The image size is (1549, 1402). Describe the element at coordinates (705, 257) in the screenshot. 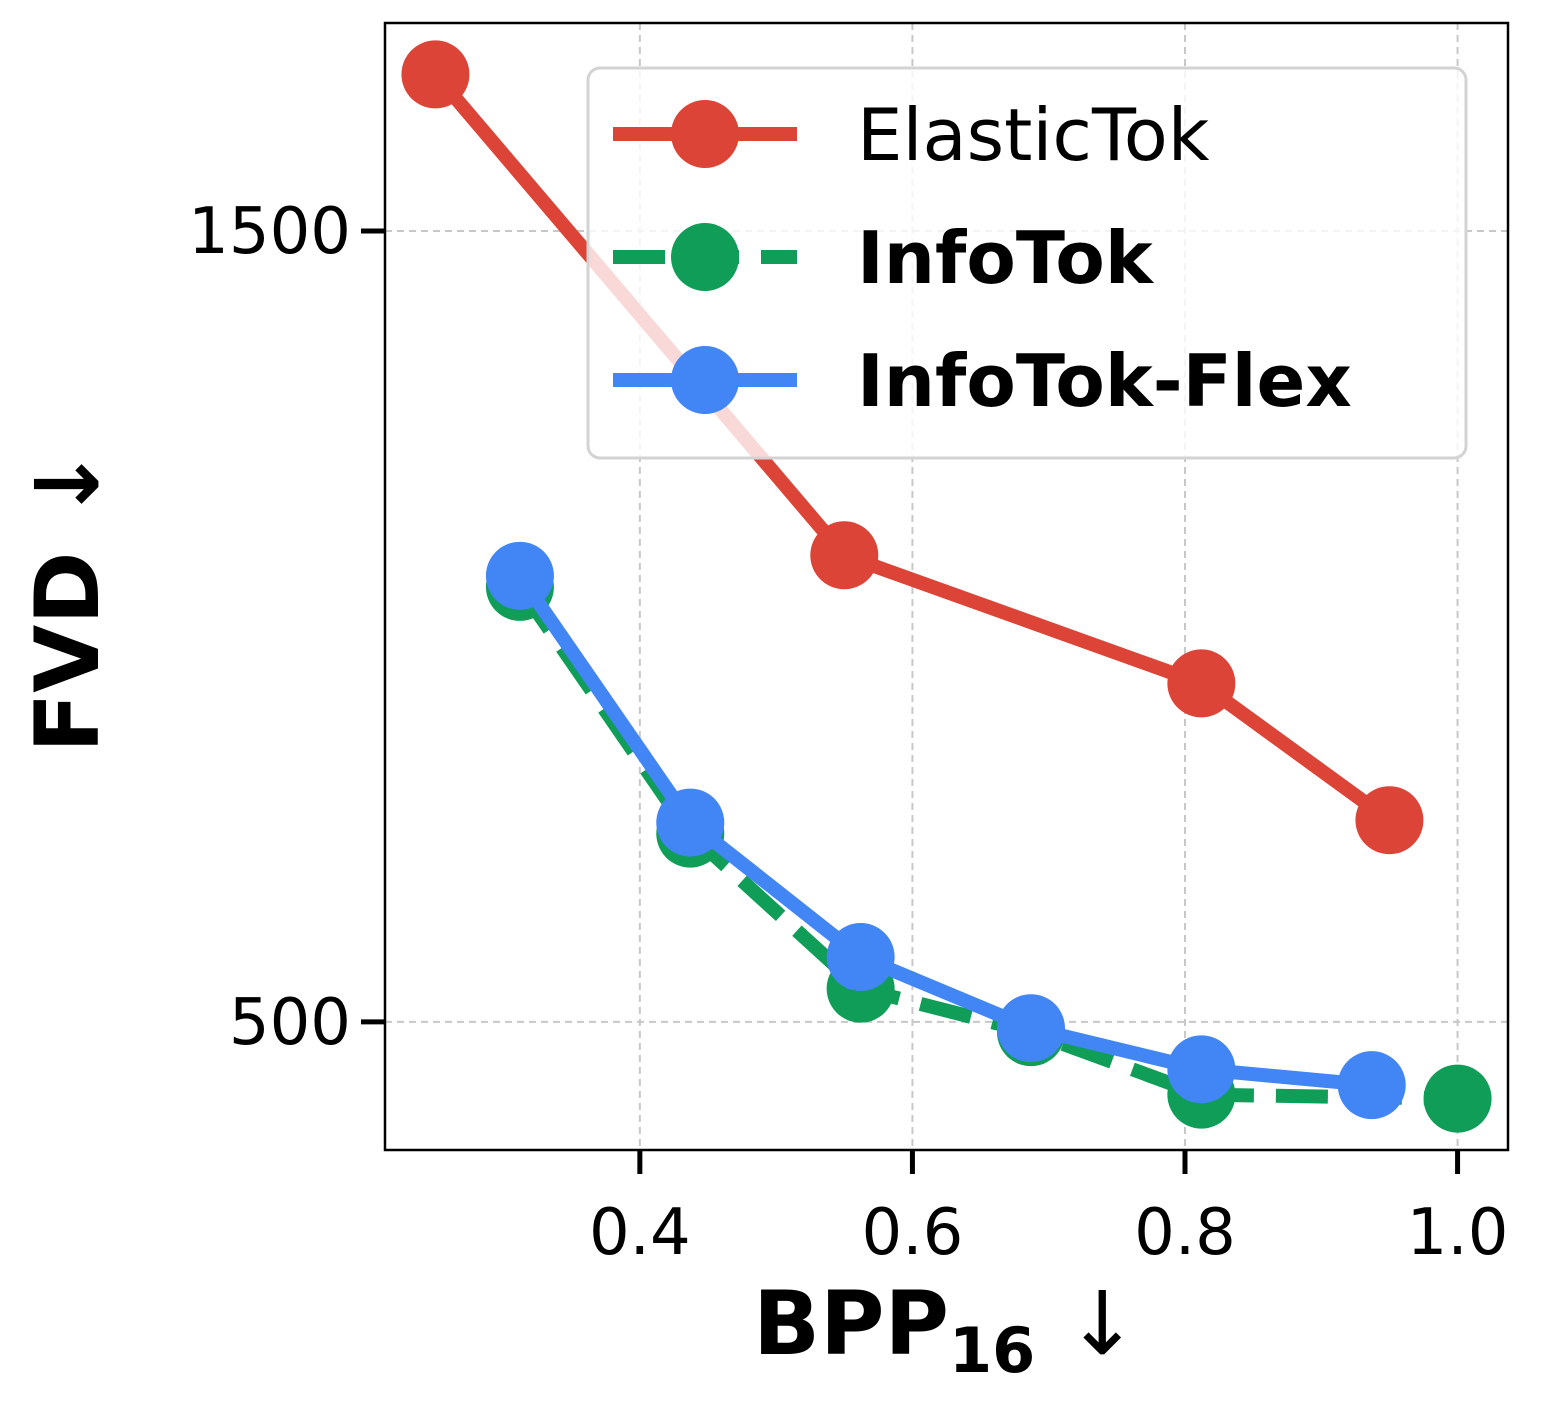

I see `legend-marker-infotok` at that location.